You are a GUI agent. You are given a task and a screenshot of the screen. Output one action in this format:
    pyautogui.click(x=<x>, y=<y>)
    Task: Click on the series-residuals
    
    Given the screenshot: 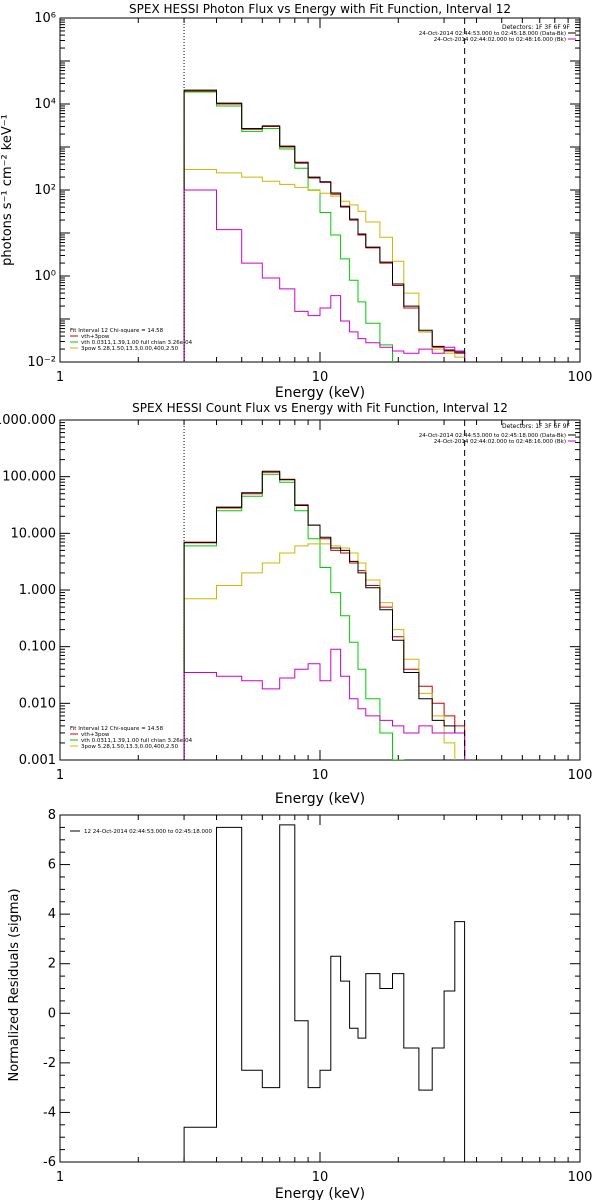 What is the action you would take?
    pyautogui.click(x=324, y=993)
    